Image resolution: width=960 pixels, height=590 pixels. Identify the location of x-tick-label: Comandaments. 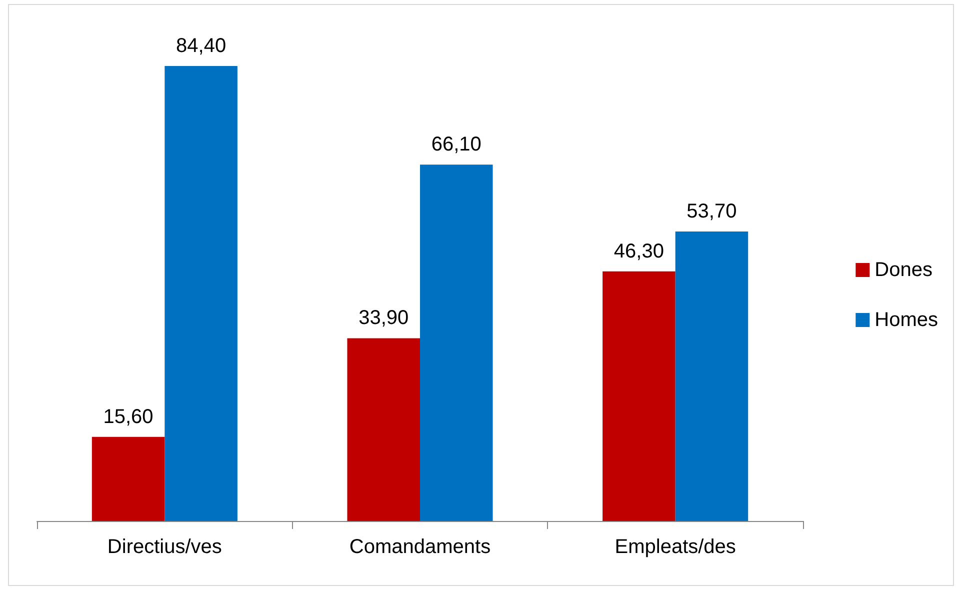
(420, 547).